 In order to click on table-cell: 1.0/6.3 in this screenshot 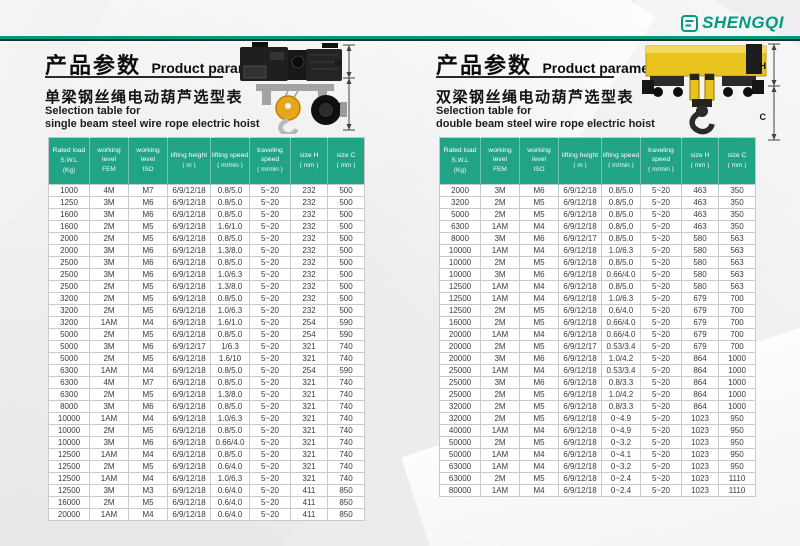, I will do `click(230, 478)`.